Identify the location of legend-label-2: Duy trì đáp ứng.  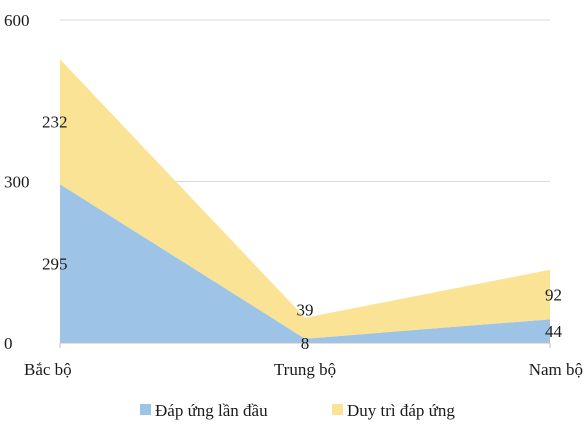
(401, 410).